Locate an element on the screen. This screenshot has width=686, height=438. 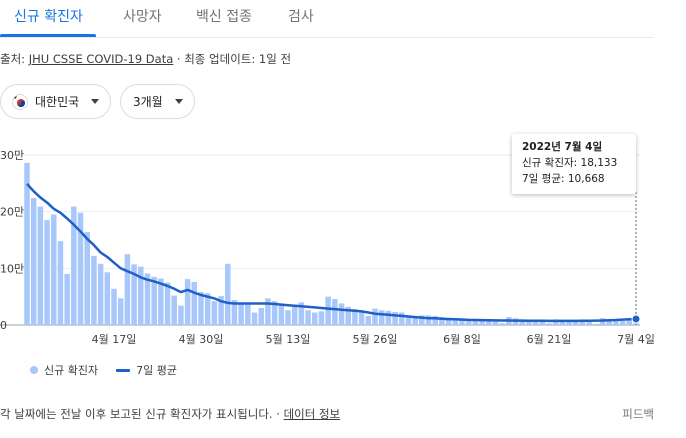
korea-flag-icon is located at coordinates (20, 101).